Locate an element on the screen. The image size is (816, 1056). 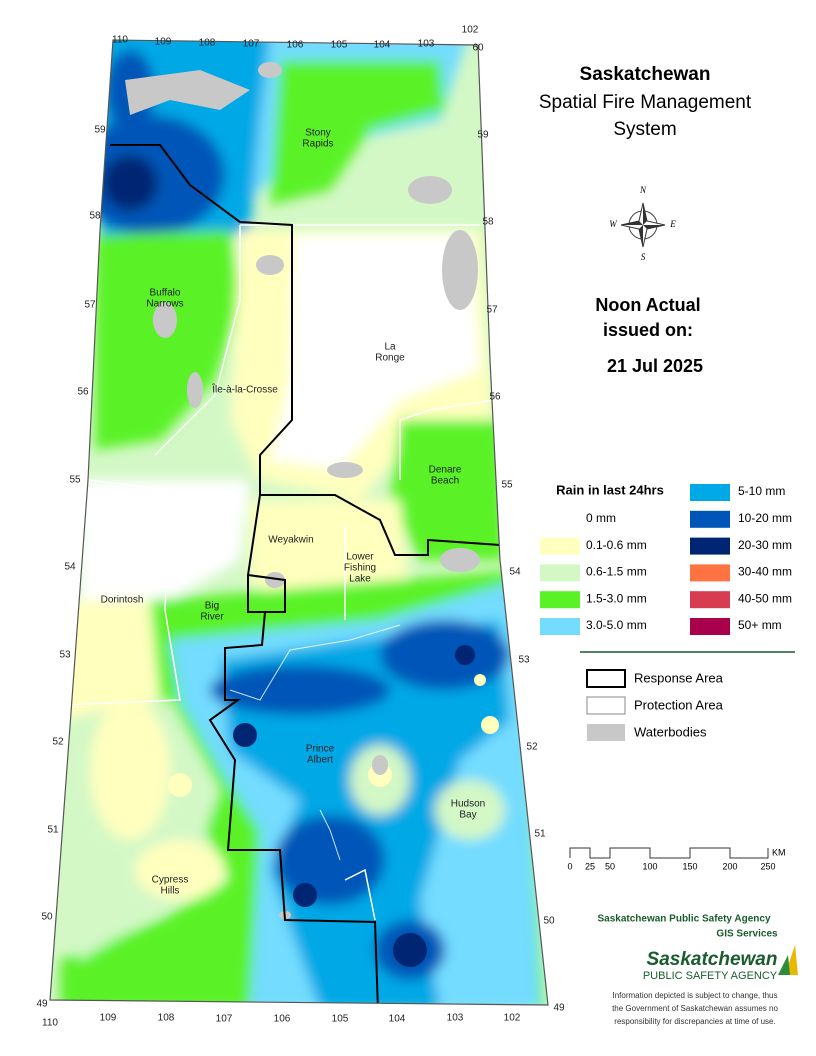
report-line: Noon Actual is located at coordinates (647, 305).